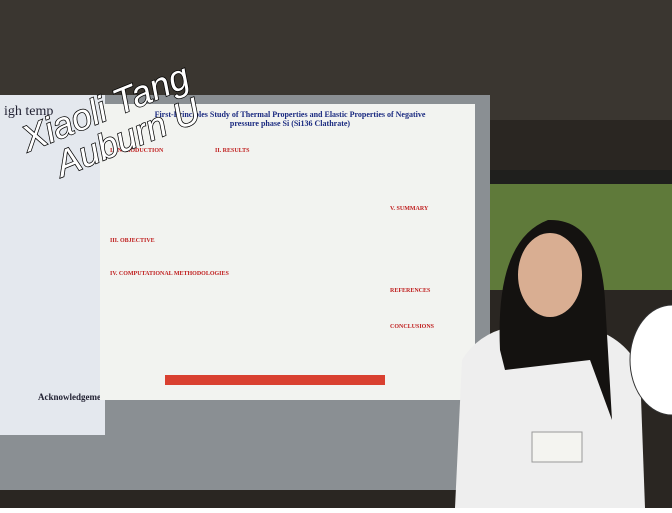  I want to click on name-badge, so click(557, 447).